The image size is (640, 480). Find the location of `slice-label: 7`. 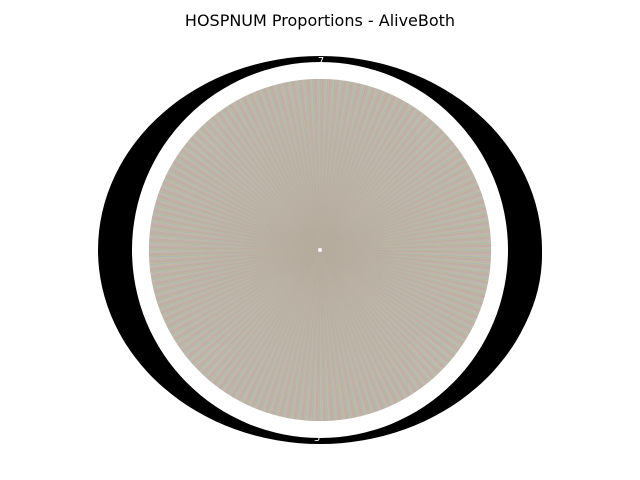

slice-label: 7 is located at coordinates (321, 61).